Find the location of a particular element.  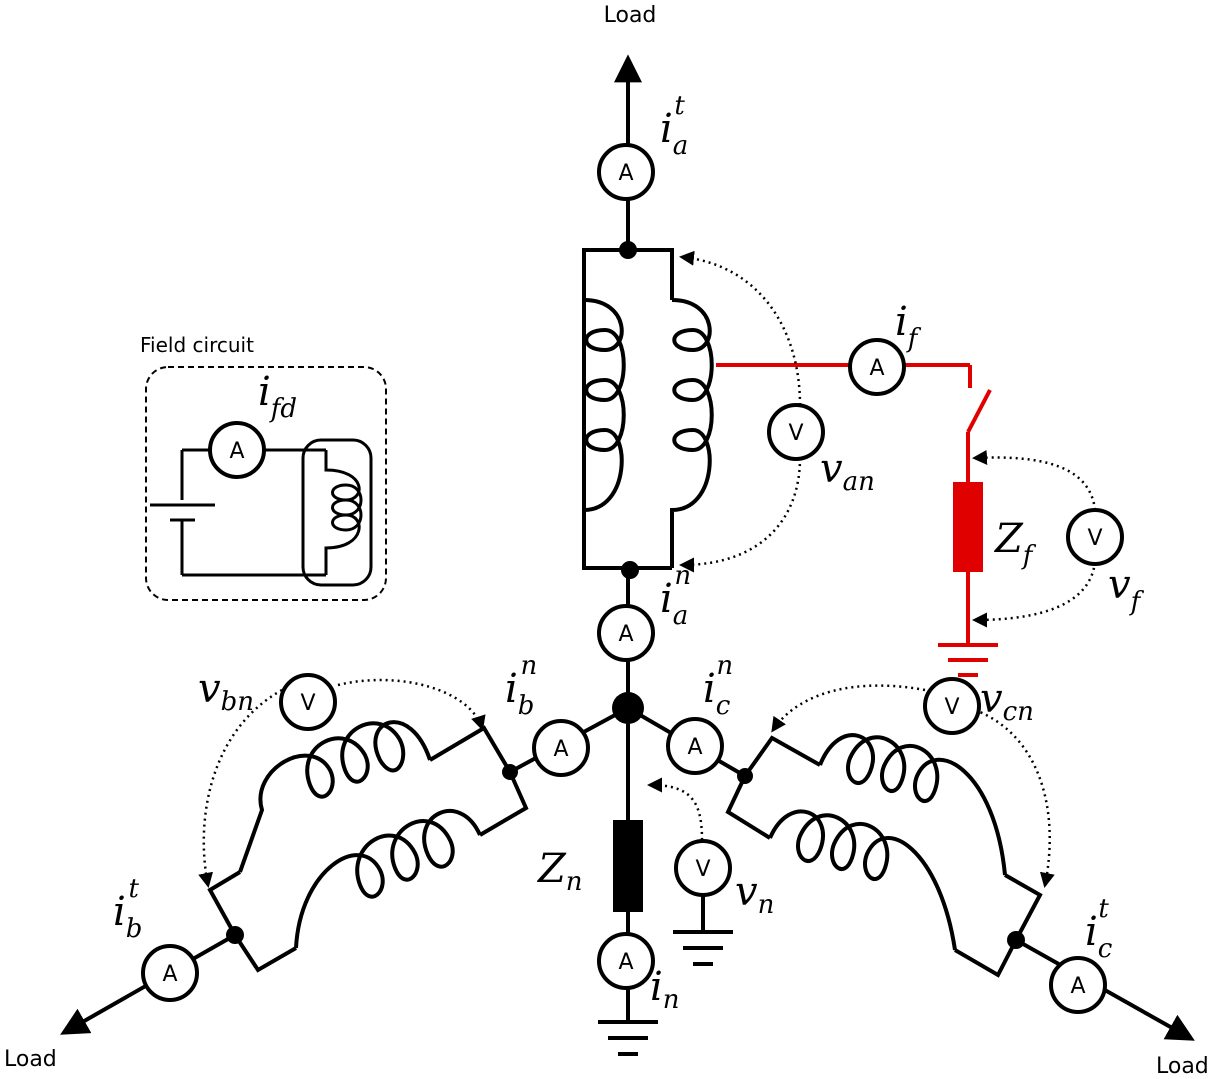

voltmeter-vcn: V is located at coordinates (952, 706).